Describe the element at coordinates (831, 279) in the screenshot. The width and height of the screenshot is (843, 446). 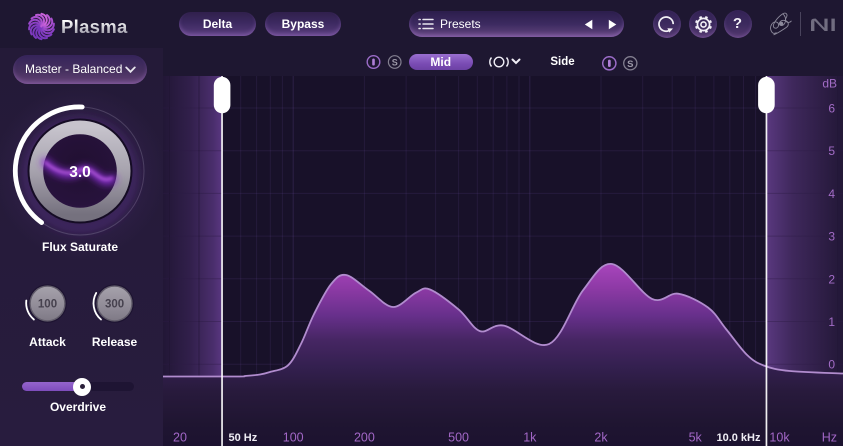
I see `svg-text: 2` at that location.